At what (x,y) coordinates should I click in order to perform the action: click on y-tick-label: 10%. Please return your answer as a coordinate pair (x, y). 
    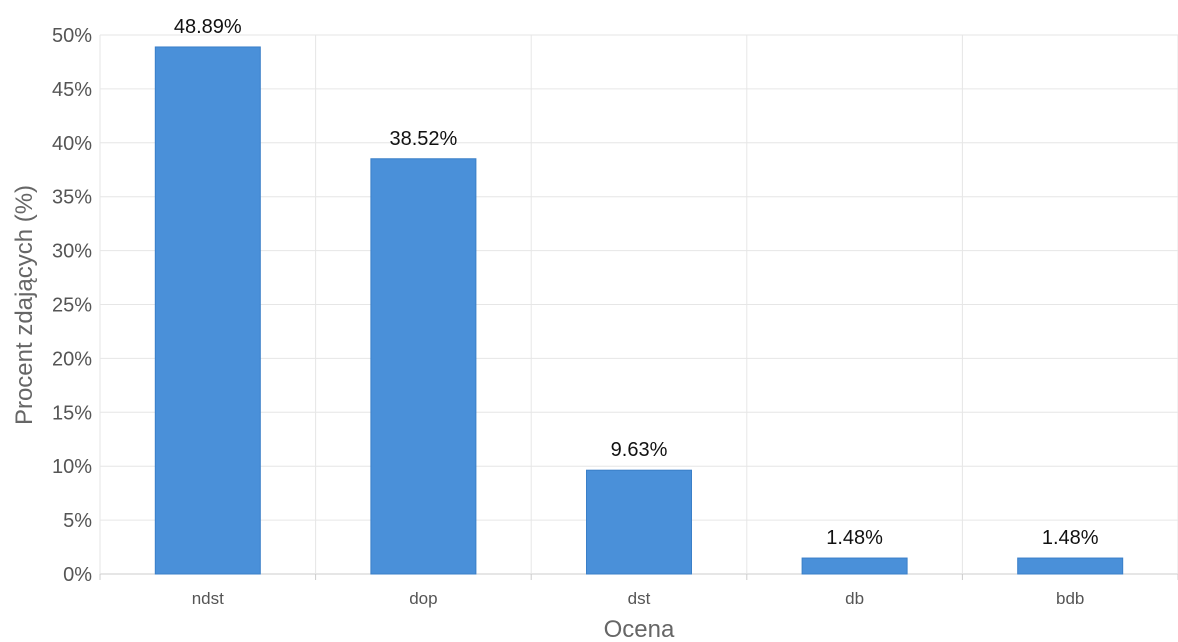
    Looking at the image, I should click on (72, 467).